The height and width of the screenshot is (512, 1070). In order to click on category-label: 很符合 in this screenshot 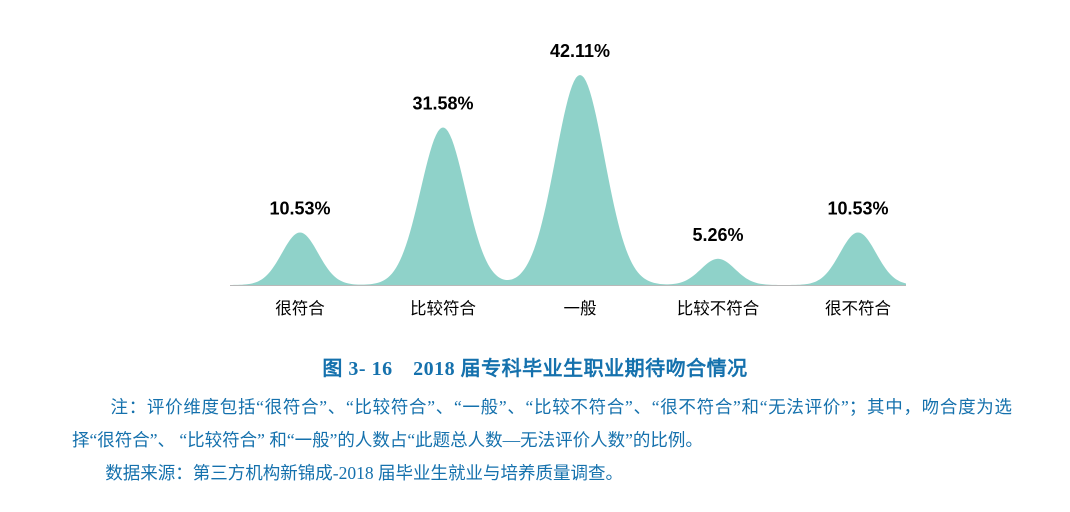, I will do `click(300, 308)`.